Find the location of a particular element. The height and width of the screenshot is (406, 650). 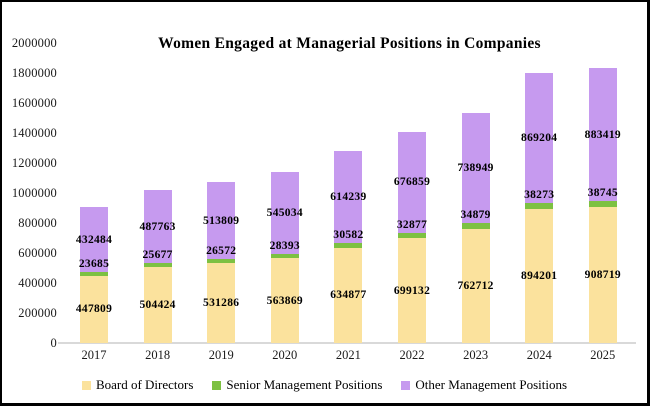

y-tick-label: 600000 is located at coordinates (37, 253).